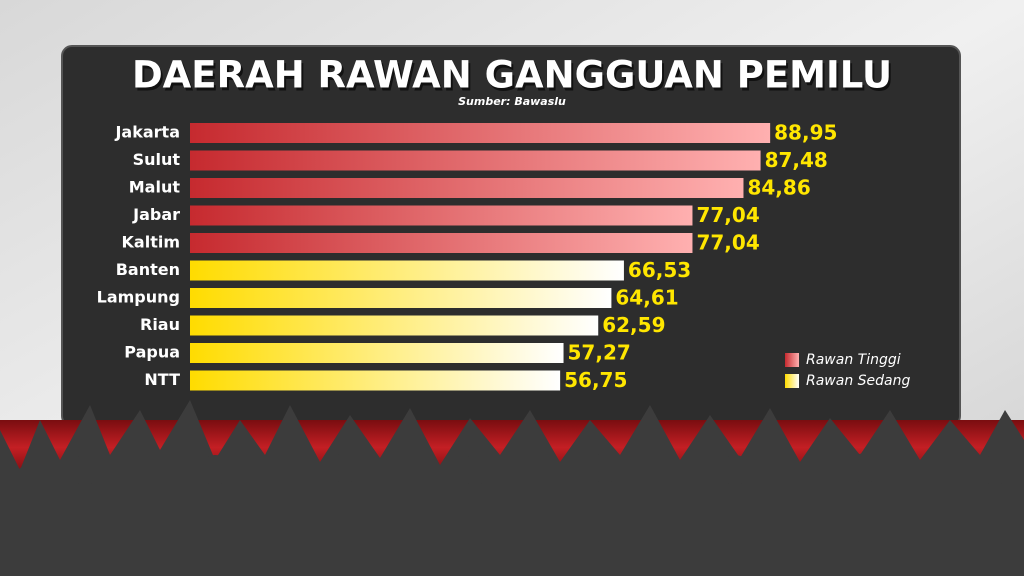  I want to click on chart-subtitle: Sumber: Bawaslu, so click(512, 101).